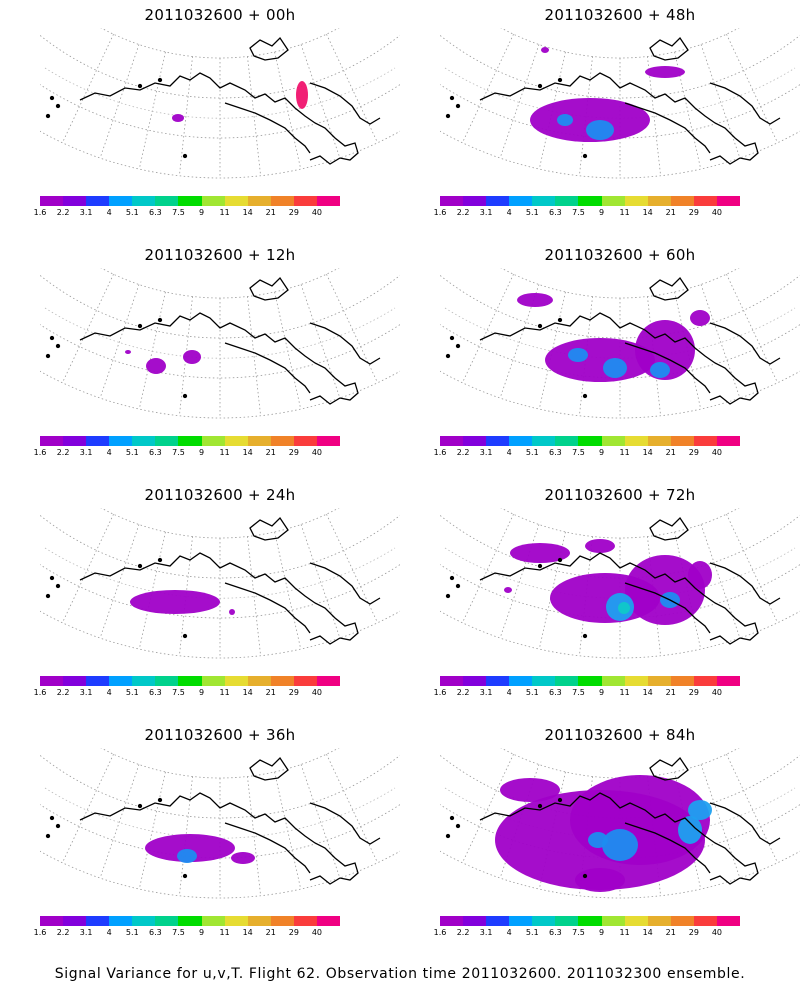 This screenshot has width=800, height=1000. What do you see at coordinates (155, 692) in the screenshot?
I see `colorbar-label: 6.3` at bounding box center [155, 692].